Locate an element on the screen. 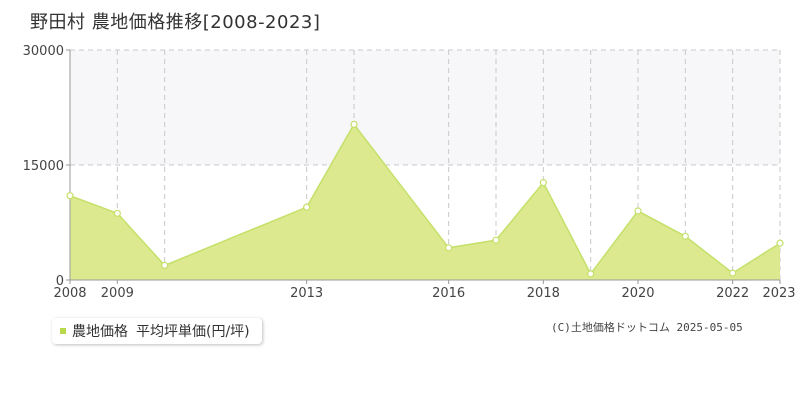 The width and height of the screenshot is (800, 400). chart-title: 野田村 農地価格推移[2008-2023] is located at coordinates (175, 21).